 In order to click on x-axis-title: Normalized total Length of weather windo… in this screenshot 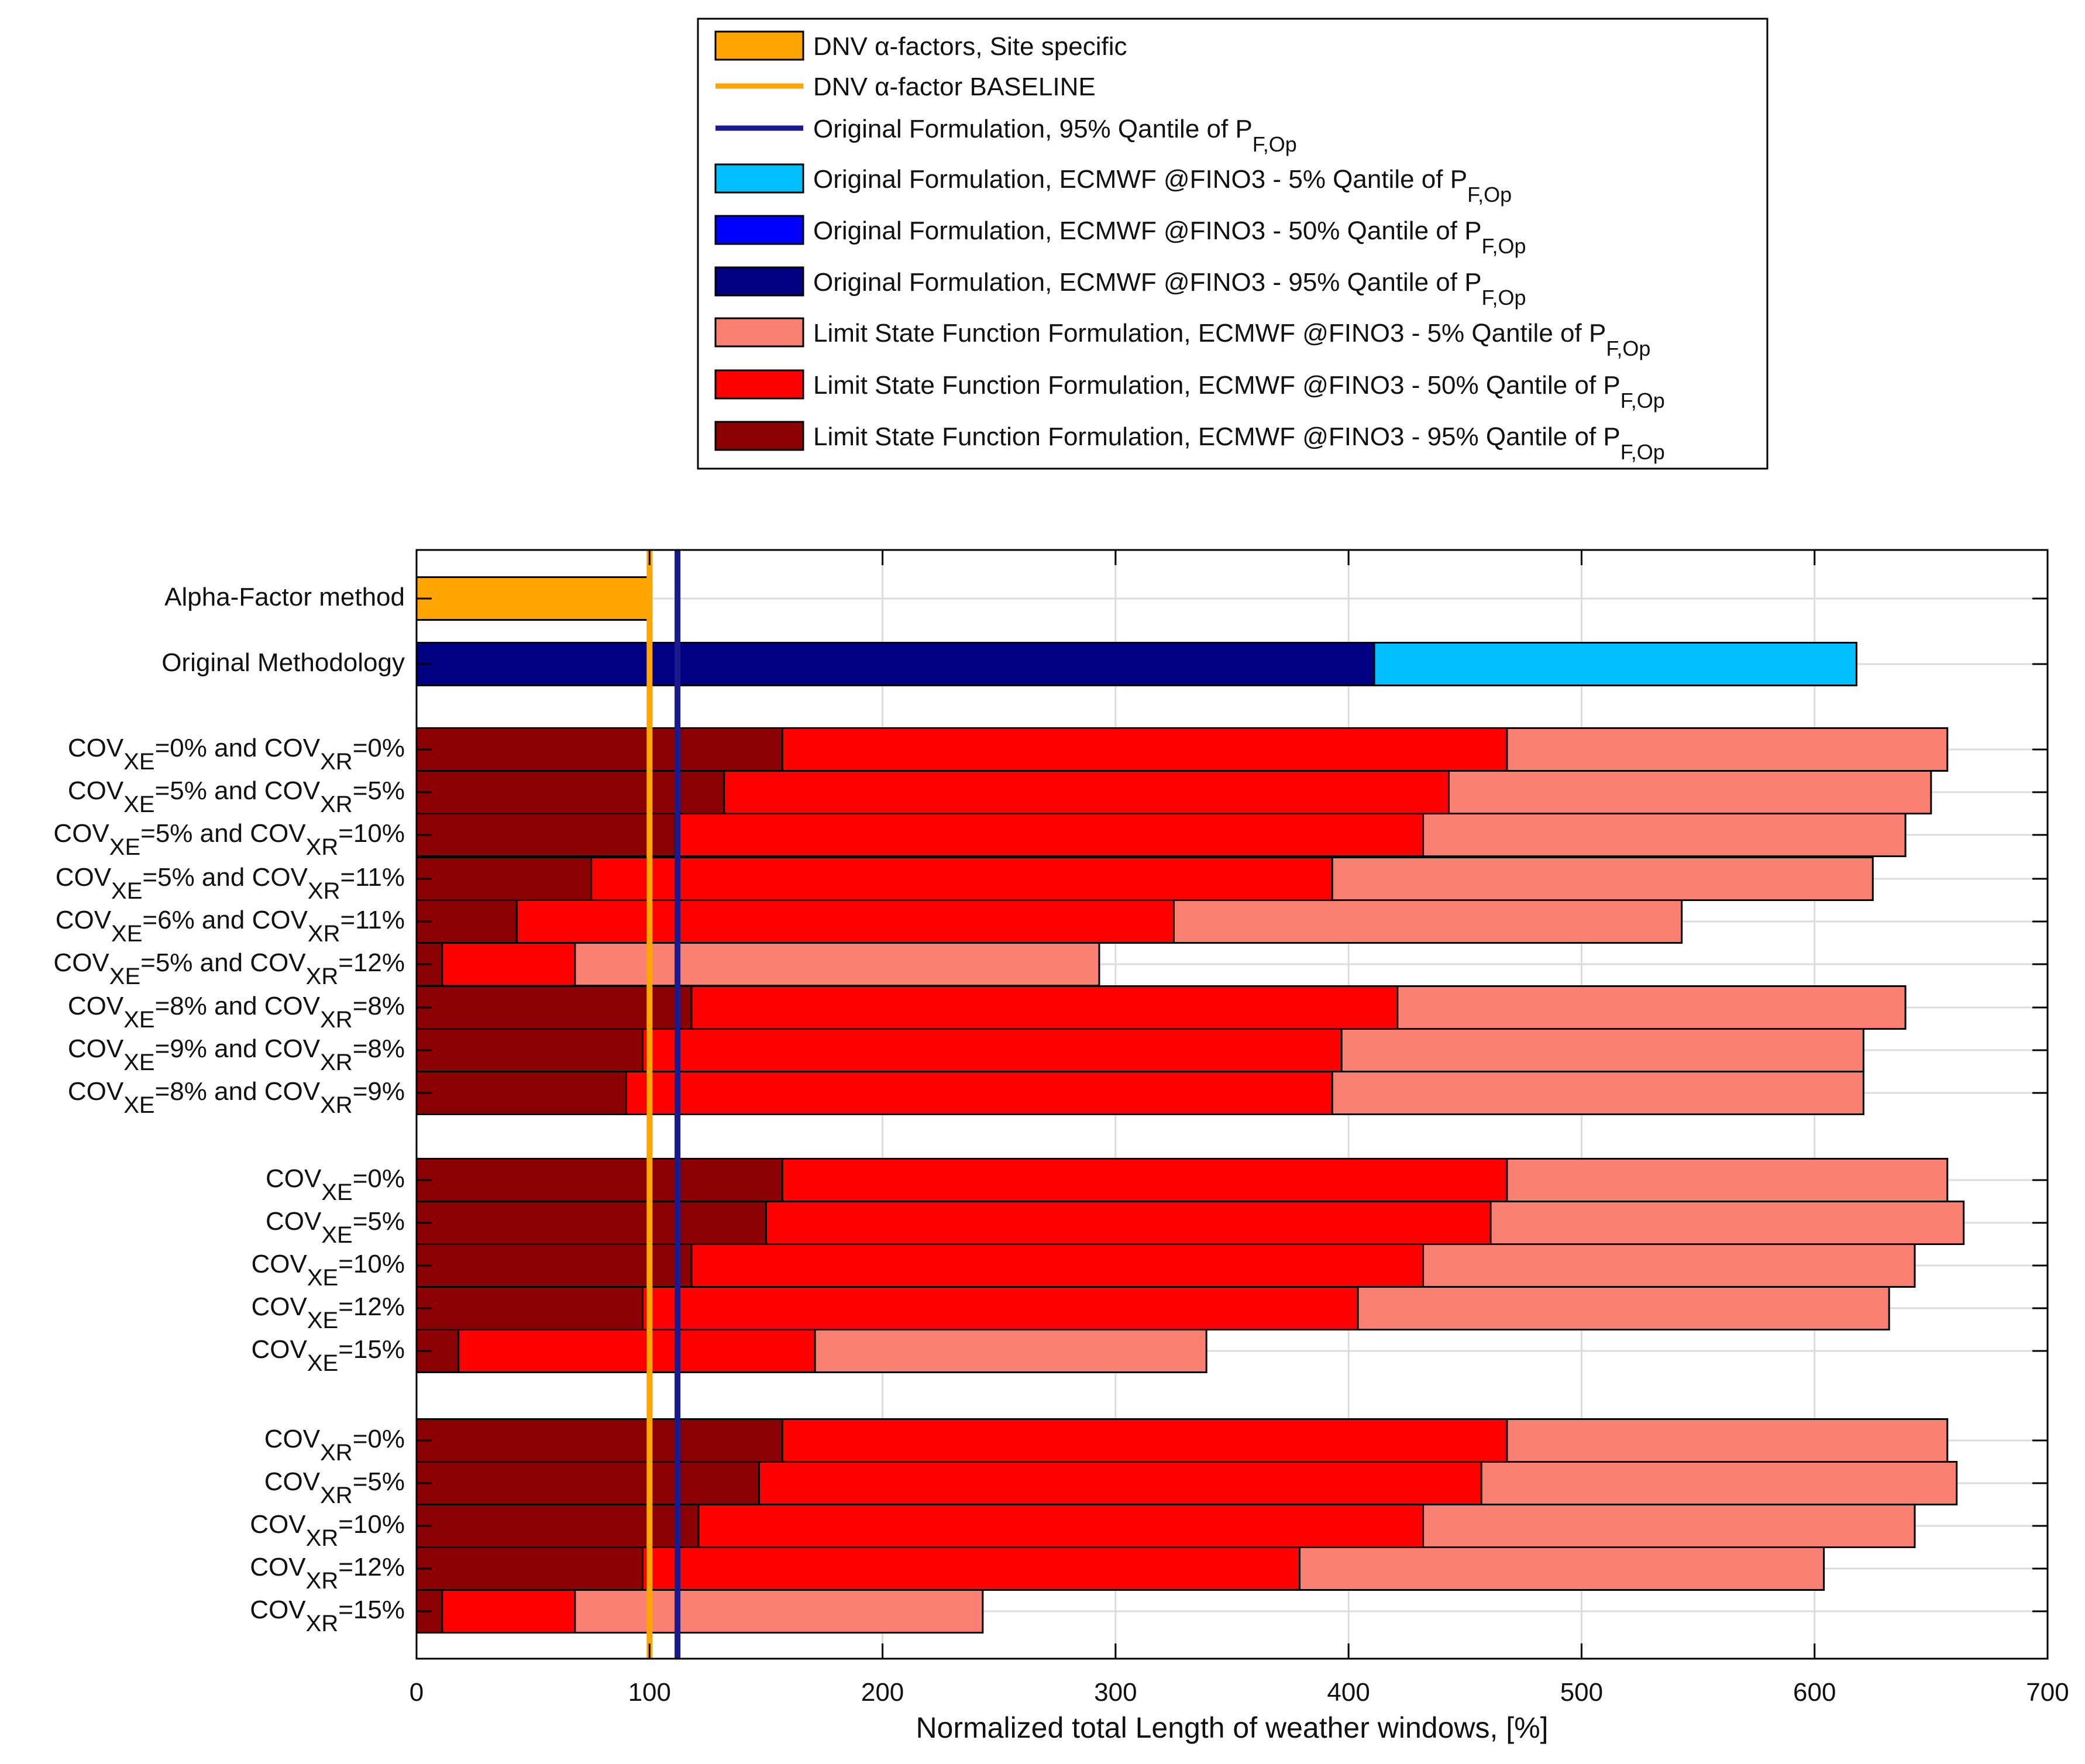, I will do `click(1232, 1727)`.